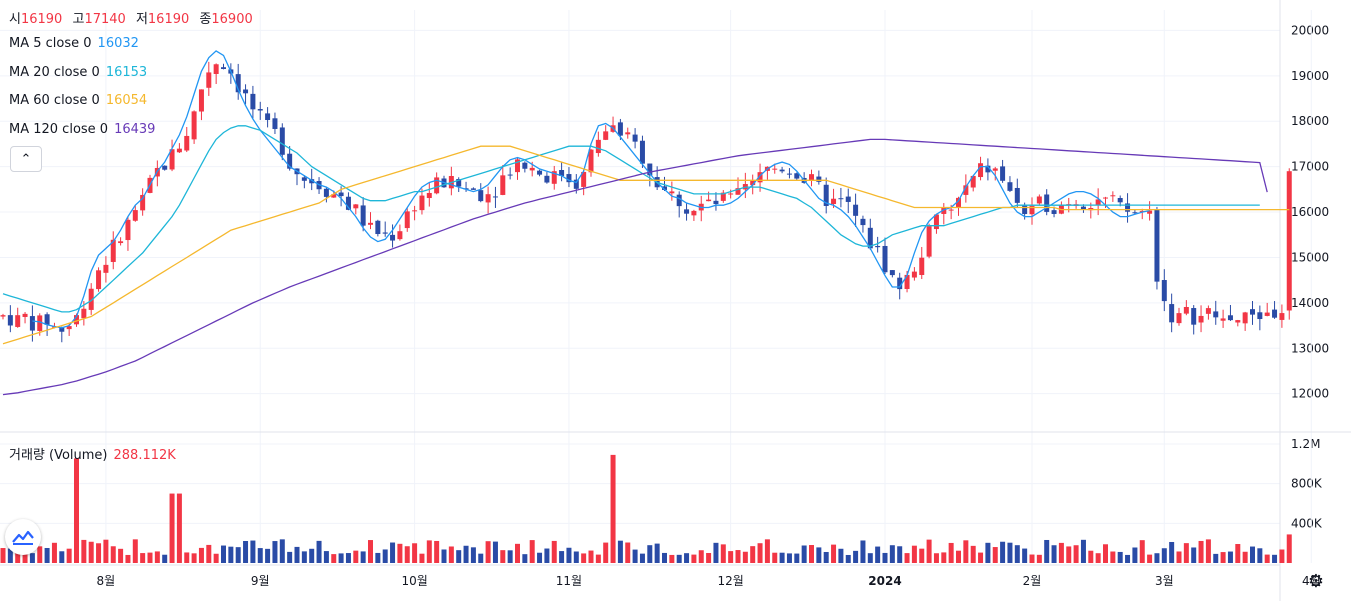  Describe the element at coordinates (168, 19) in the screenshot. I see `low-value: 16190` at that location.